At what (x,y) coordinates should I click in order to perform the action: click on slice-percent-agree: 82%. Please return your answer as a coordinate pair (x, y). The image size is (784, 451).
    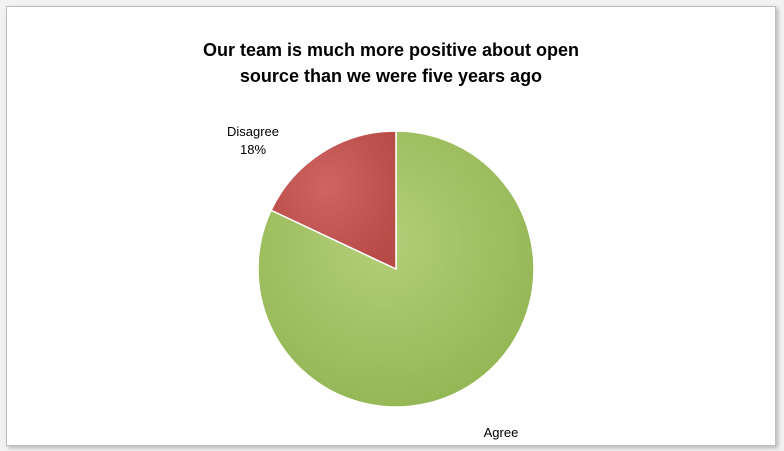
    Looking at the image, I should click on (501, 444).